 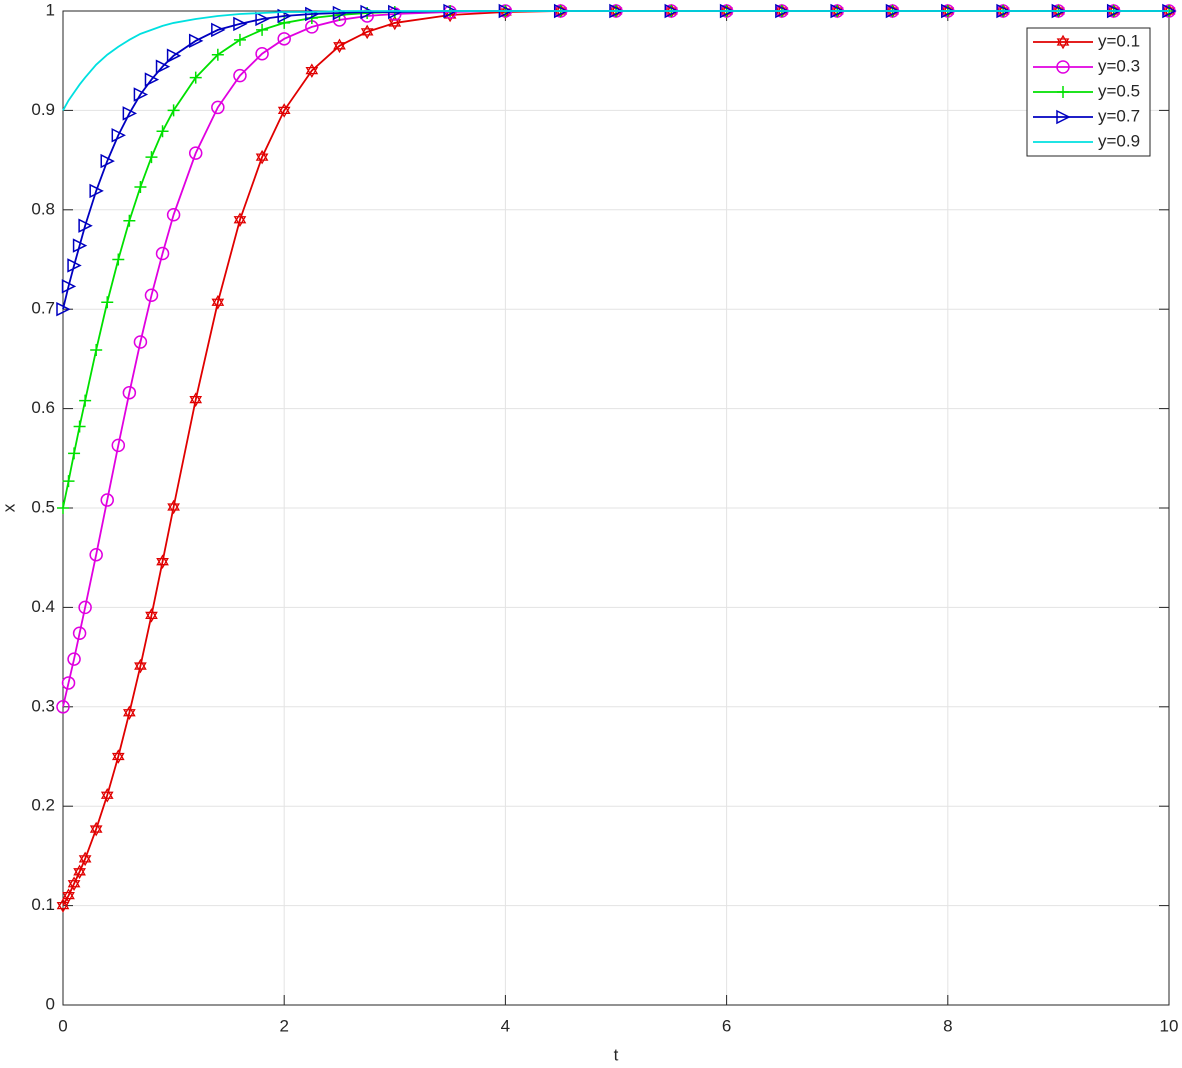 I want to click on y-tick-label: 0.4, so click(x=43, y=606).